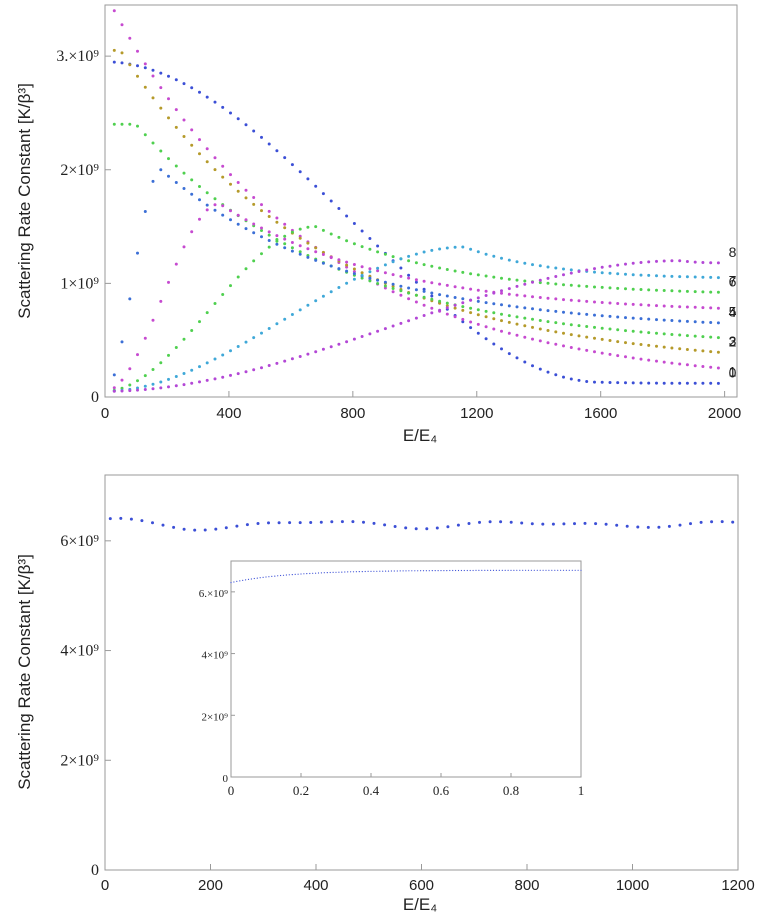  Describe the element at coordinates (228, 413) in the screenshot. I see `top-x-tick-label-1: 400` at that location.